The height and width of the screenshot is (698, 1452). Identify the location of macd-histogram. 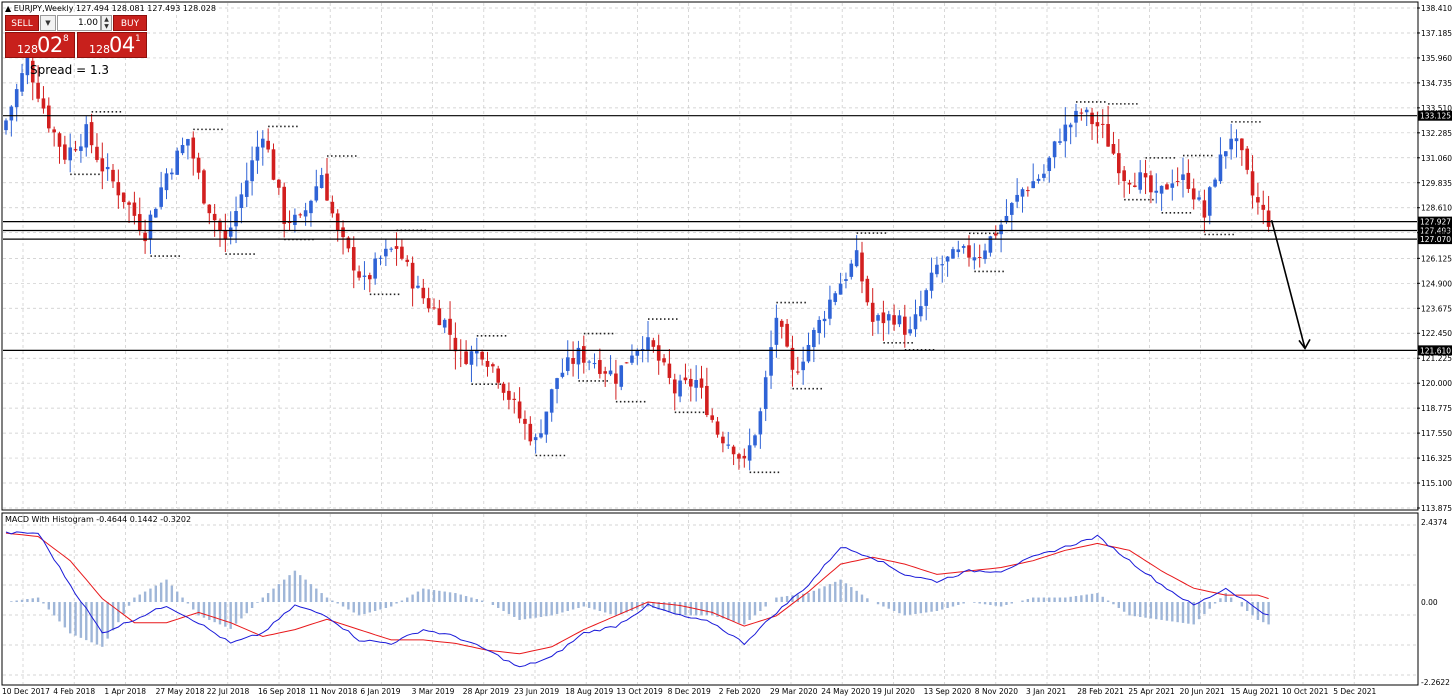
(640, 608).